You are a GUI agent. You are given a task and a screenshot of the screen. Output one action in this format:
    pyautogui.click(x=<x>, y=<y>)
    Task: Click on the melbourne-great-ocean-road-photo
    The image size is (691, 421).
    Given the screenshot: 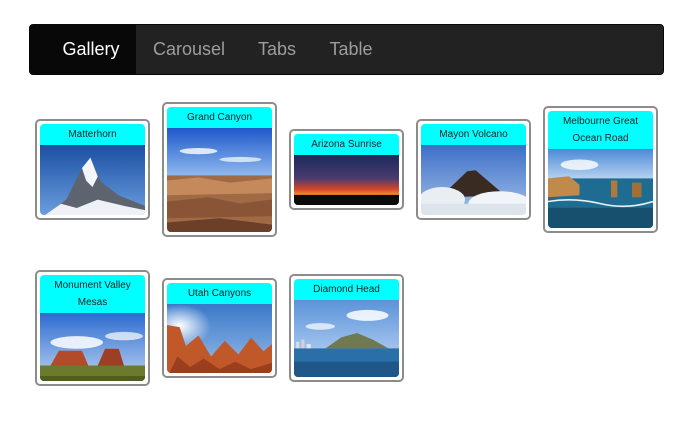 What is the action you would take?
    pyautogui.click(x=600, y=188)
    